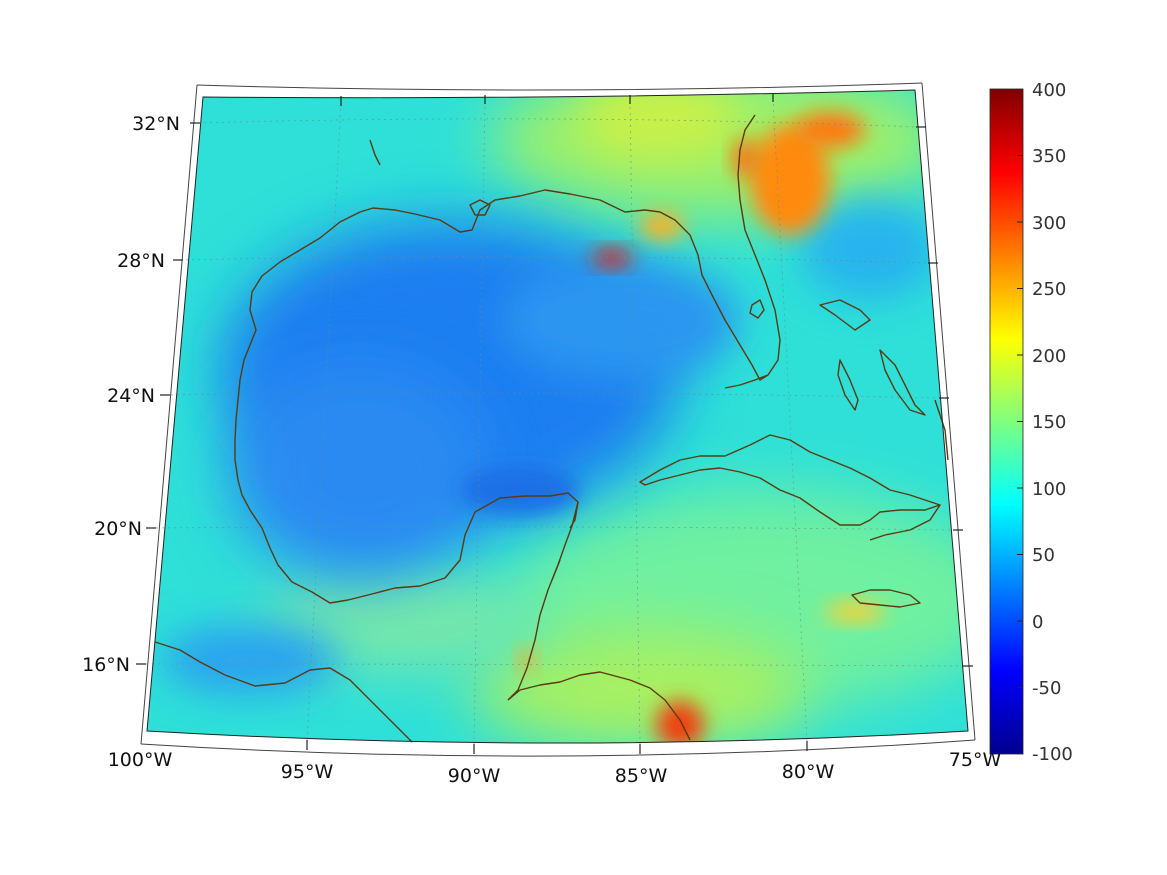 The width and height of the screenshot is (1167, 875). I want to click on lon-label-90W: 90°W, so click(474, 776).